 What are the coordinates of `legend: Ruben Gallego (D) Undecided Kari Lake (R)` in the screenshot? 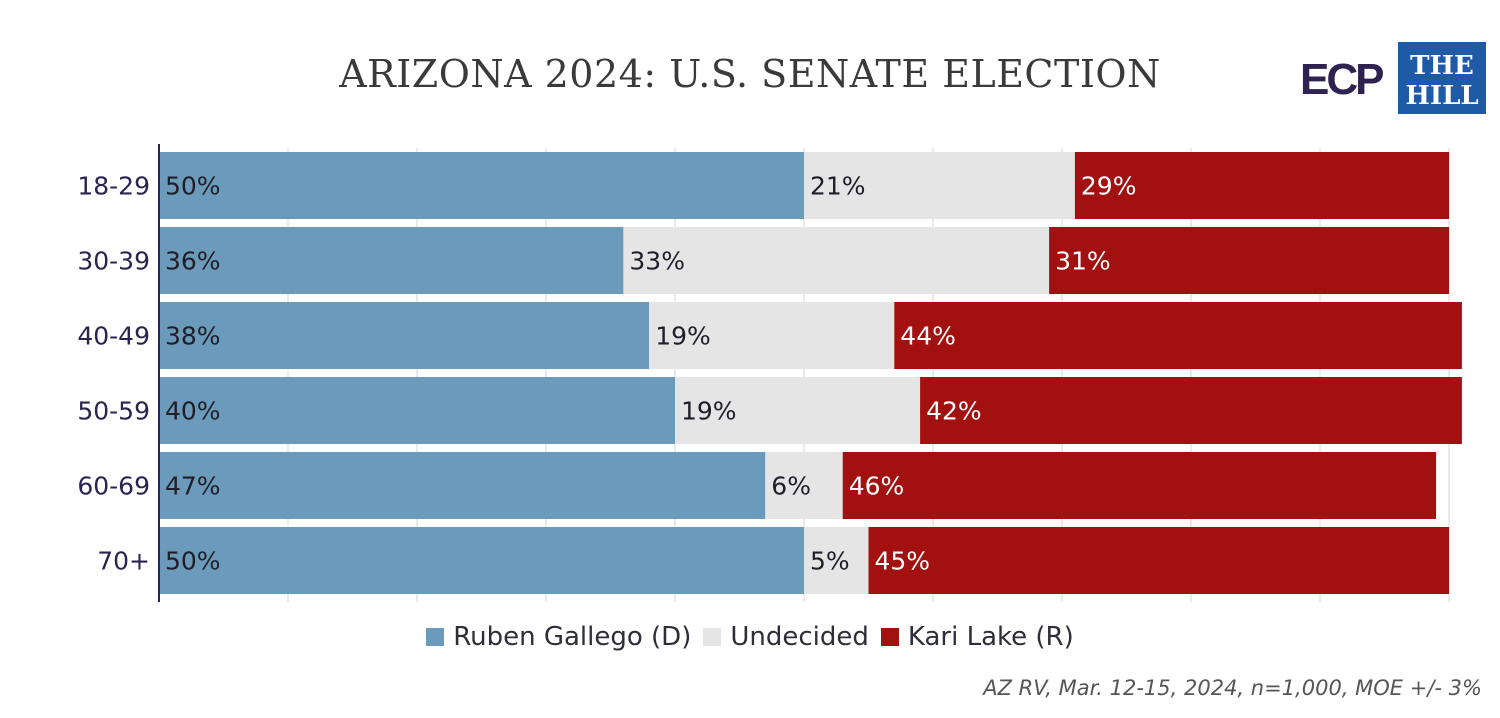 It's located at (750, 637).